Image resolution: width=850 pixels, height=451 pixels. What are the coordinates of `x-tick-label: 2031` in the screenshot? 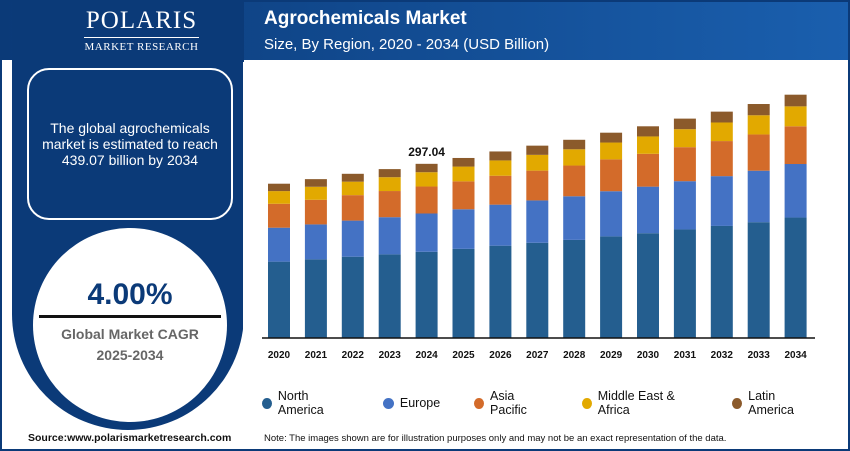 It's located at (685, 355).